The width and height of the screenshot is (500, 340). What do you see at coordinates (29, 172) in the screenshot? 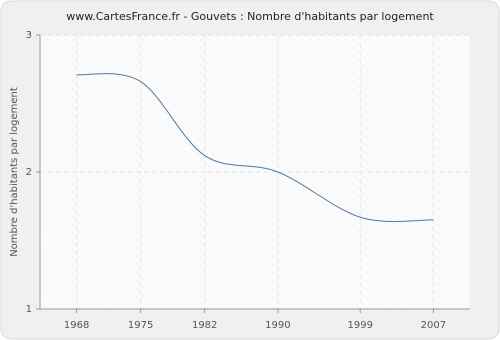
I see `y-tick-label: 2` at bounding box center [29, 172].